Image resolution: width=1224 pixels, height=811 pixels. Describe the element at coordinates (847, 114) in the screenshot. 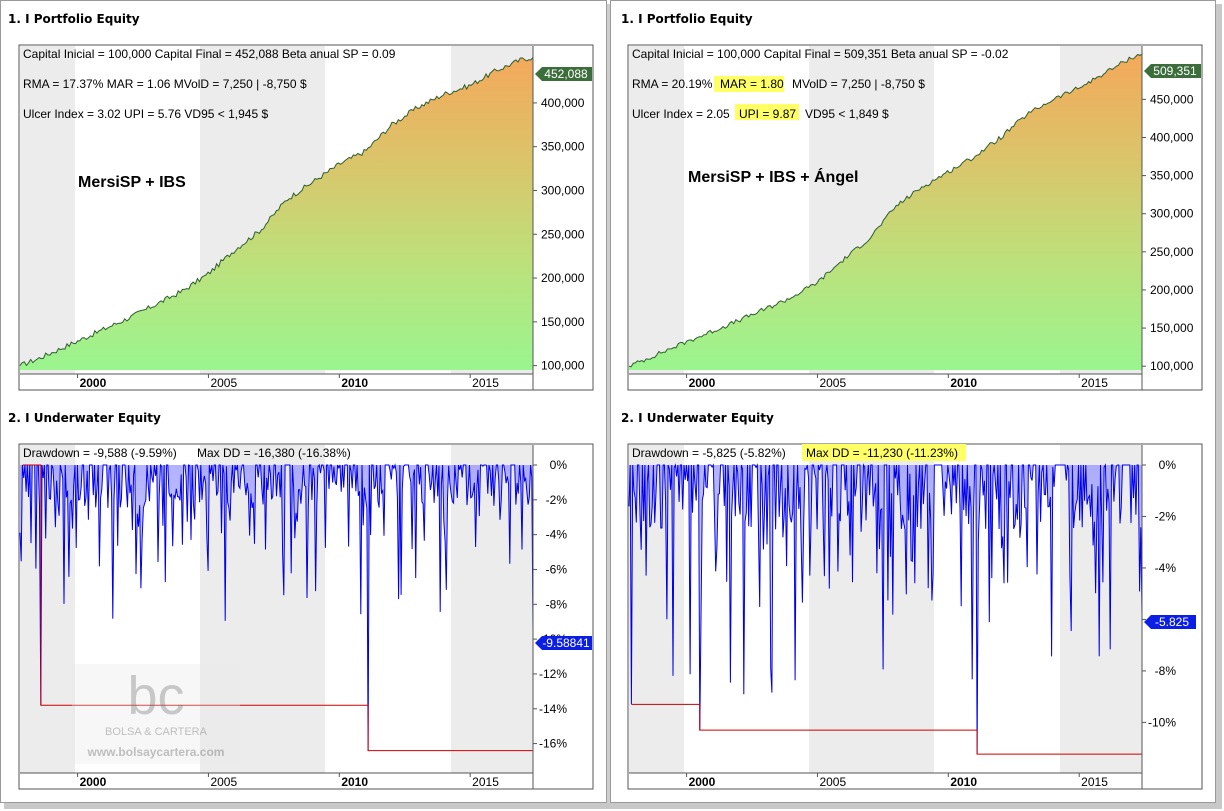

I see `right-stats-vd95: VD95 < 1,849 $` at that location.